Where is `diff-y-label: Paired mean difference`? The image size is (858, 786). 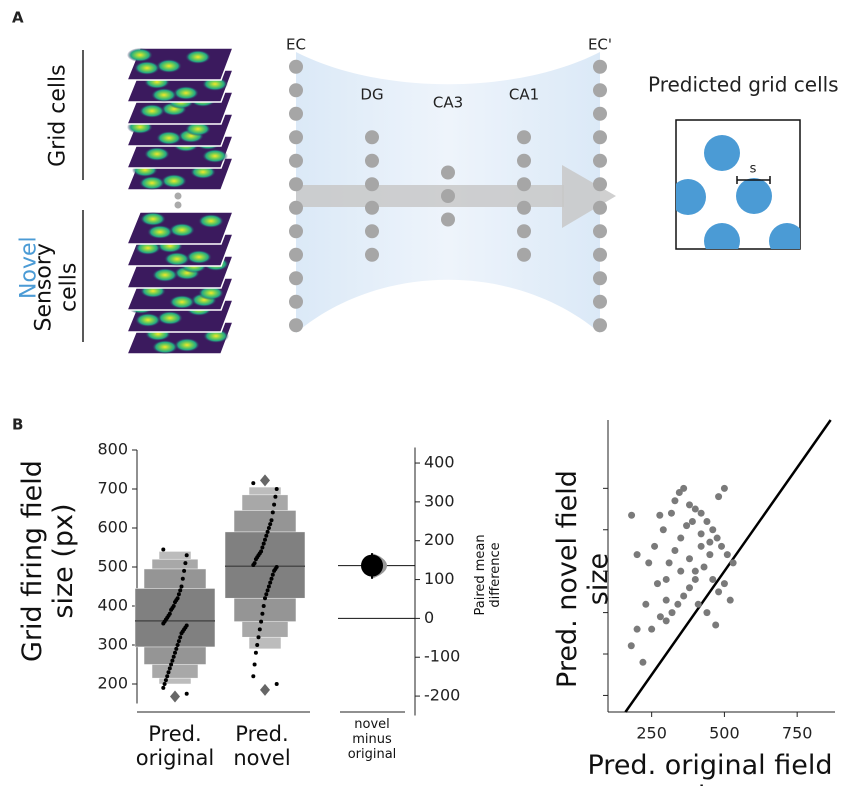
diff-y-label: Paired mean difference is located at coordinates (488, 575).